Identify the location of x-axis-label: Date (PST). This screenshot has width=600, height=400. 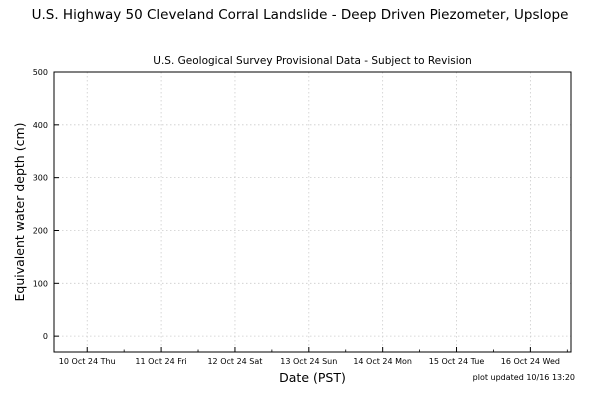
(312, 377).